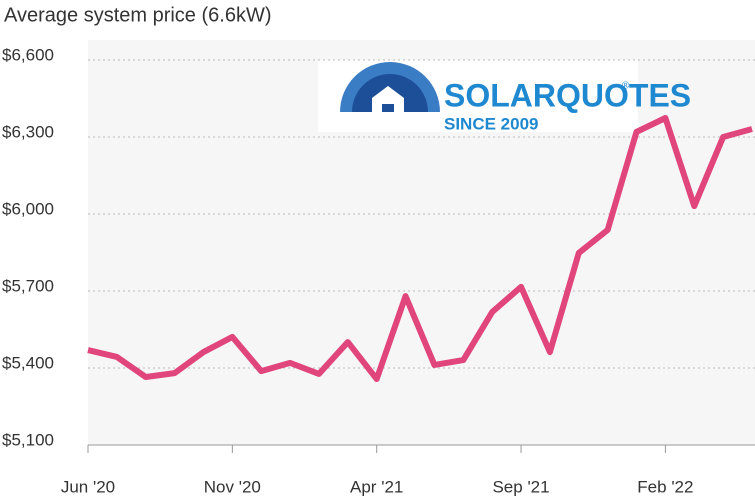  What do you see at coordinates (520, 486) in the screenshot?
I see `x-tick-label: Sep '21` at bounding box center [520, 486].